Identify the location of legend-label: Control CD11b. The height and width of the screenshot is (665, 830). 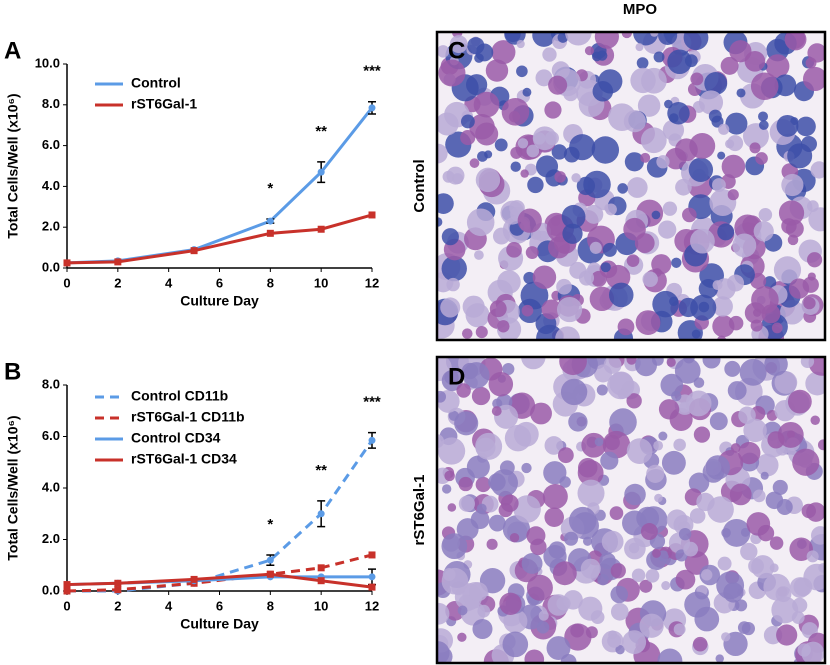
(179, 396).